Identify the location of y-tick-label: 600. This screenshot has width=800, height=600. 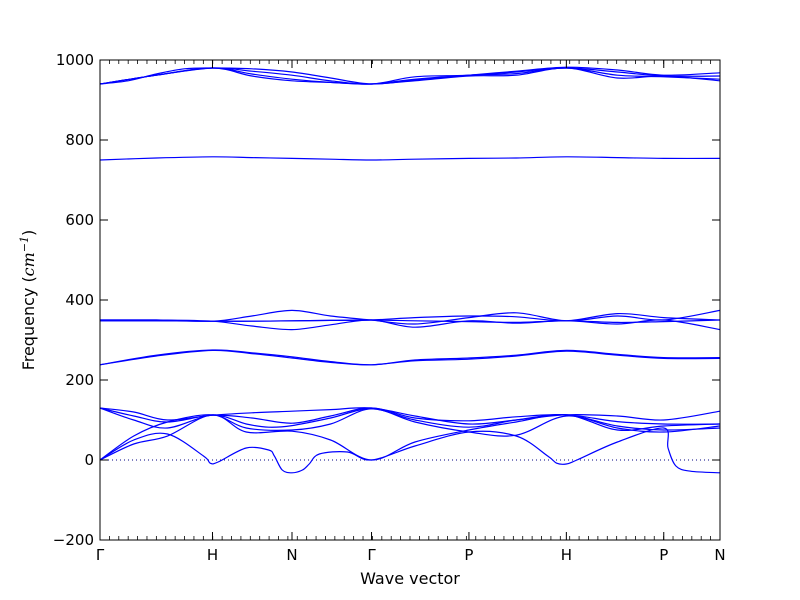
(79, 220).